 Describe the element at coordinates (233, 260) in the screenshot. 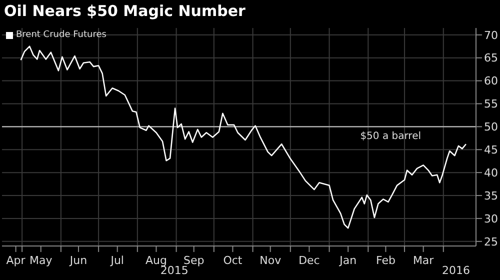

I see `x-tick-label: Oct` at that location.